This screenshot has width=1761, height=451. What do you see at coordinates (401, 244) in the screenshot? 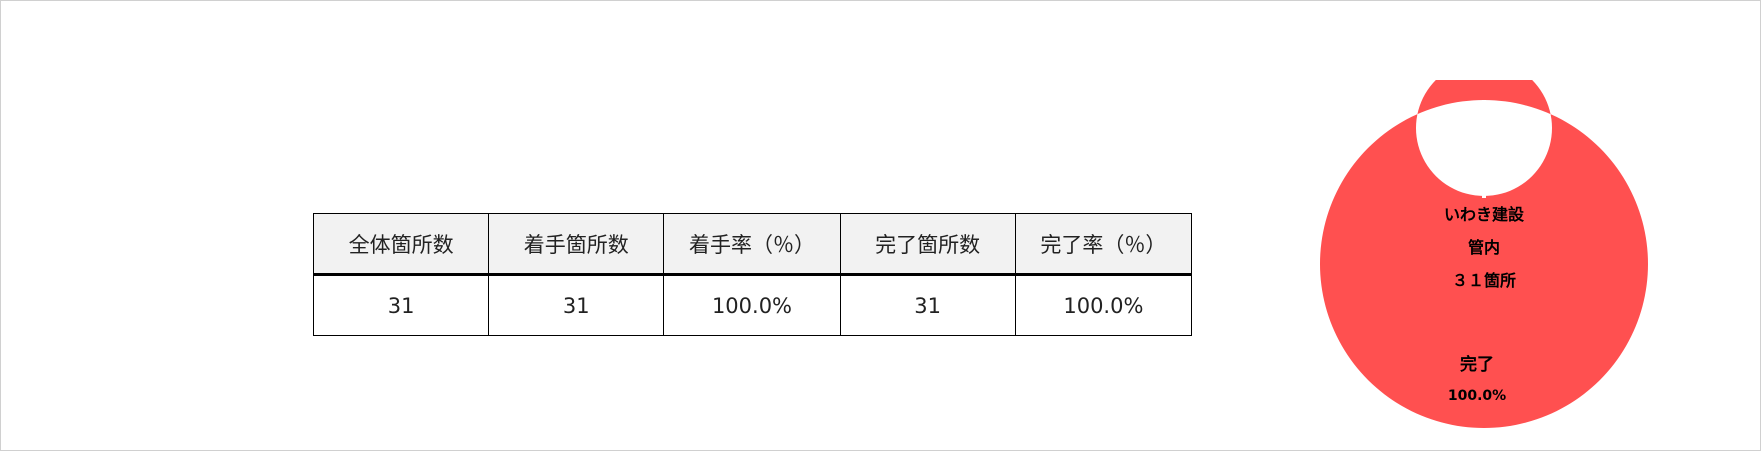
I see `header-total: 全体箇所数` at bounding box center [401, 244].